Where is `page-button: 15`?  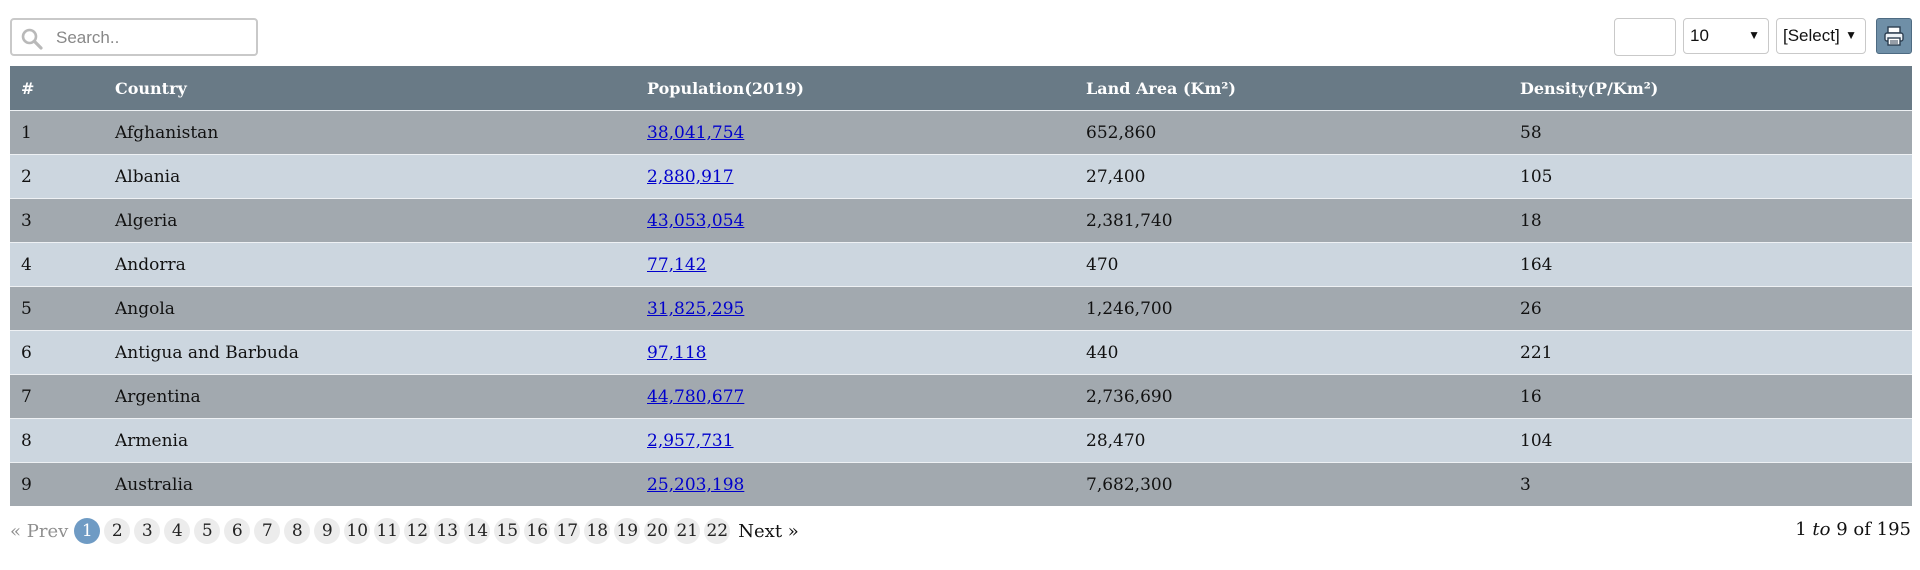
page-button: 15 is located at coordinates (507, 531).